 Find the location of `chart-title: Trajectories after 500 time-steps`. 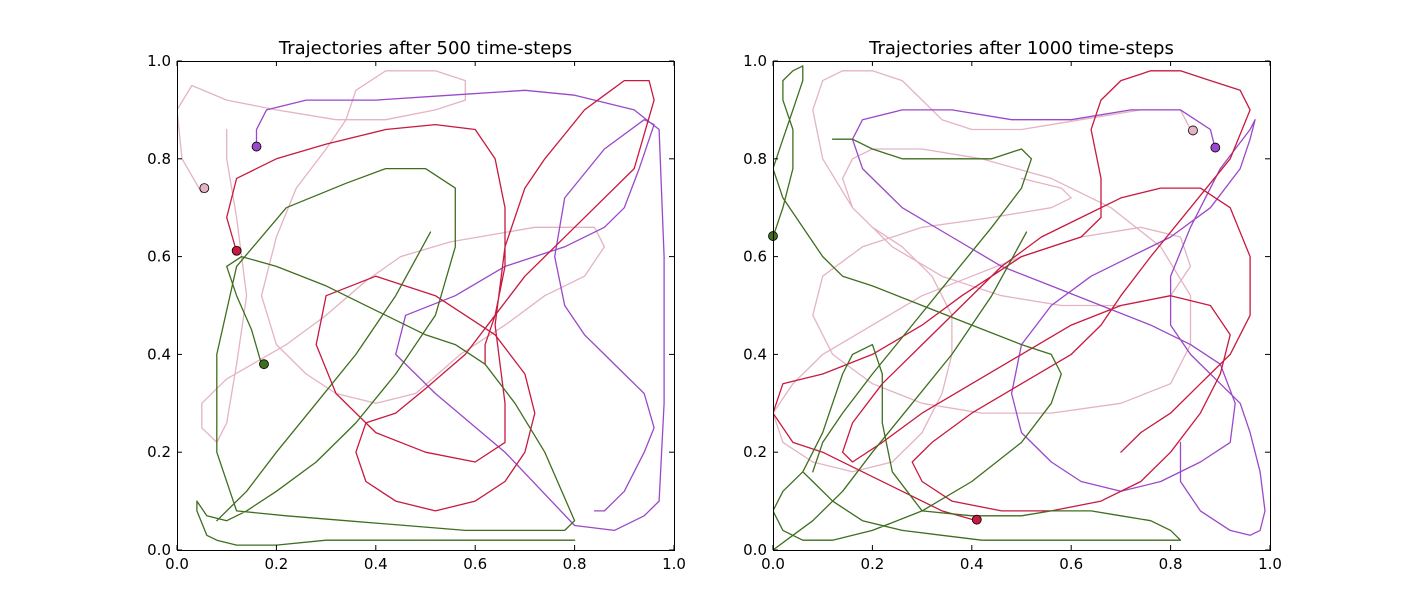

chart-title: Trajectories after 500 time-steps is located at coordinates (425, 48).